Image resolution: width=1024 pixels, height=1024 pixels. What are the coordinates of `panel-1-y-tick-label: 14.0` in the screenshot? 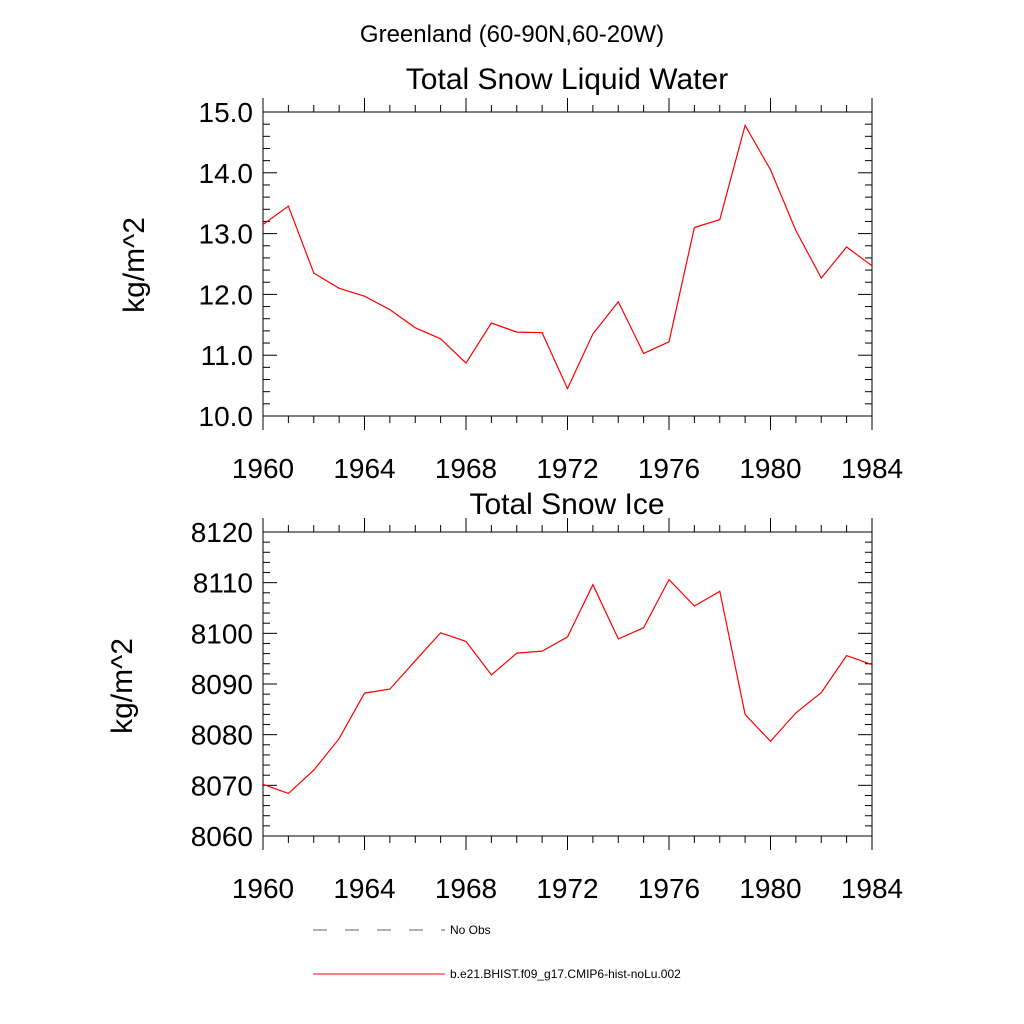 It's located at (226, 173).